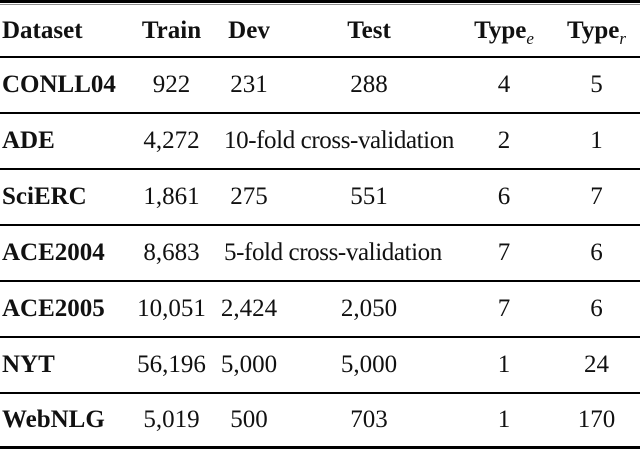 Image resolution: width=640 pixels, height=462 pixels. I want to click on cell-dev-test-merged: 10-fold cross-validation, so click(339, 140).